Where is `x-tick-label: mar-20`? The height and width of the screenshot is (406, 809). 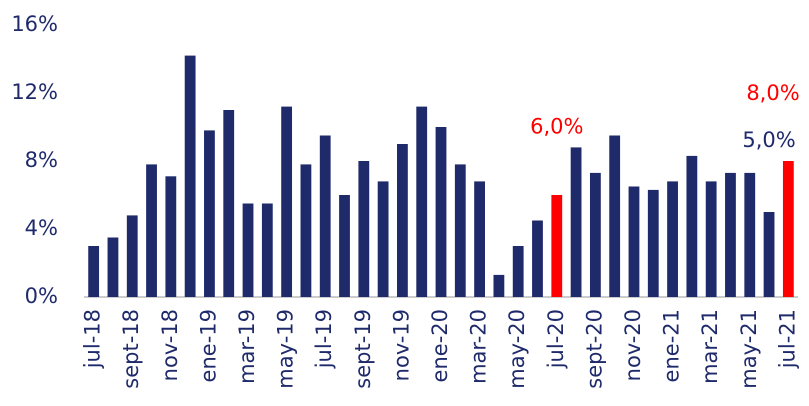 x-tick-label: mar-20 is located at coordinates (479, 346).